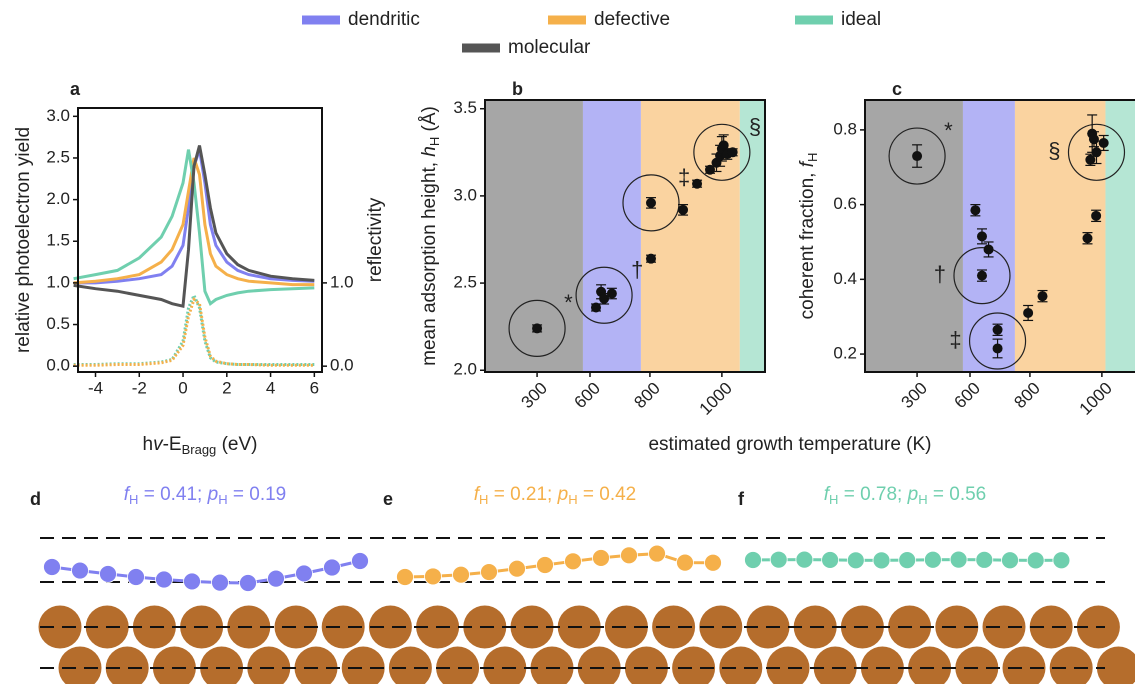 The image size is (1135, 684). I want to click on y2-tick-label: 1.0, so click(342, 281).